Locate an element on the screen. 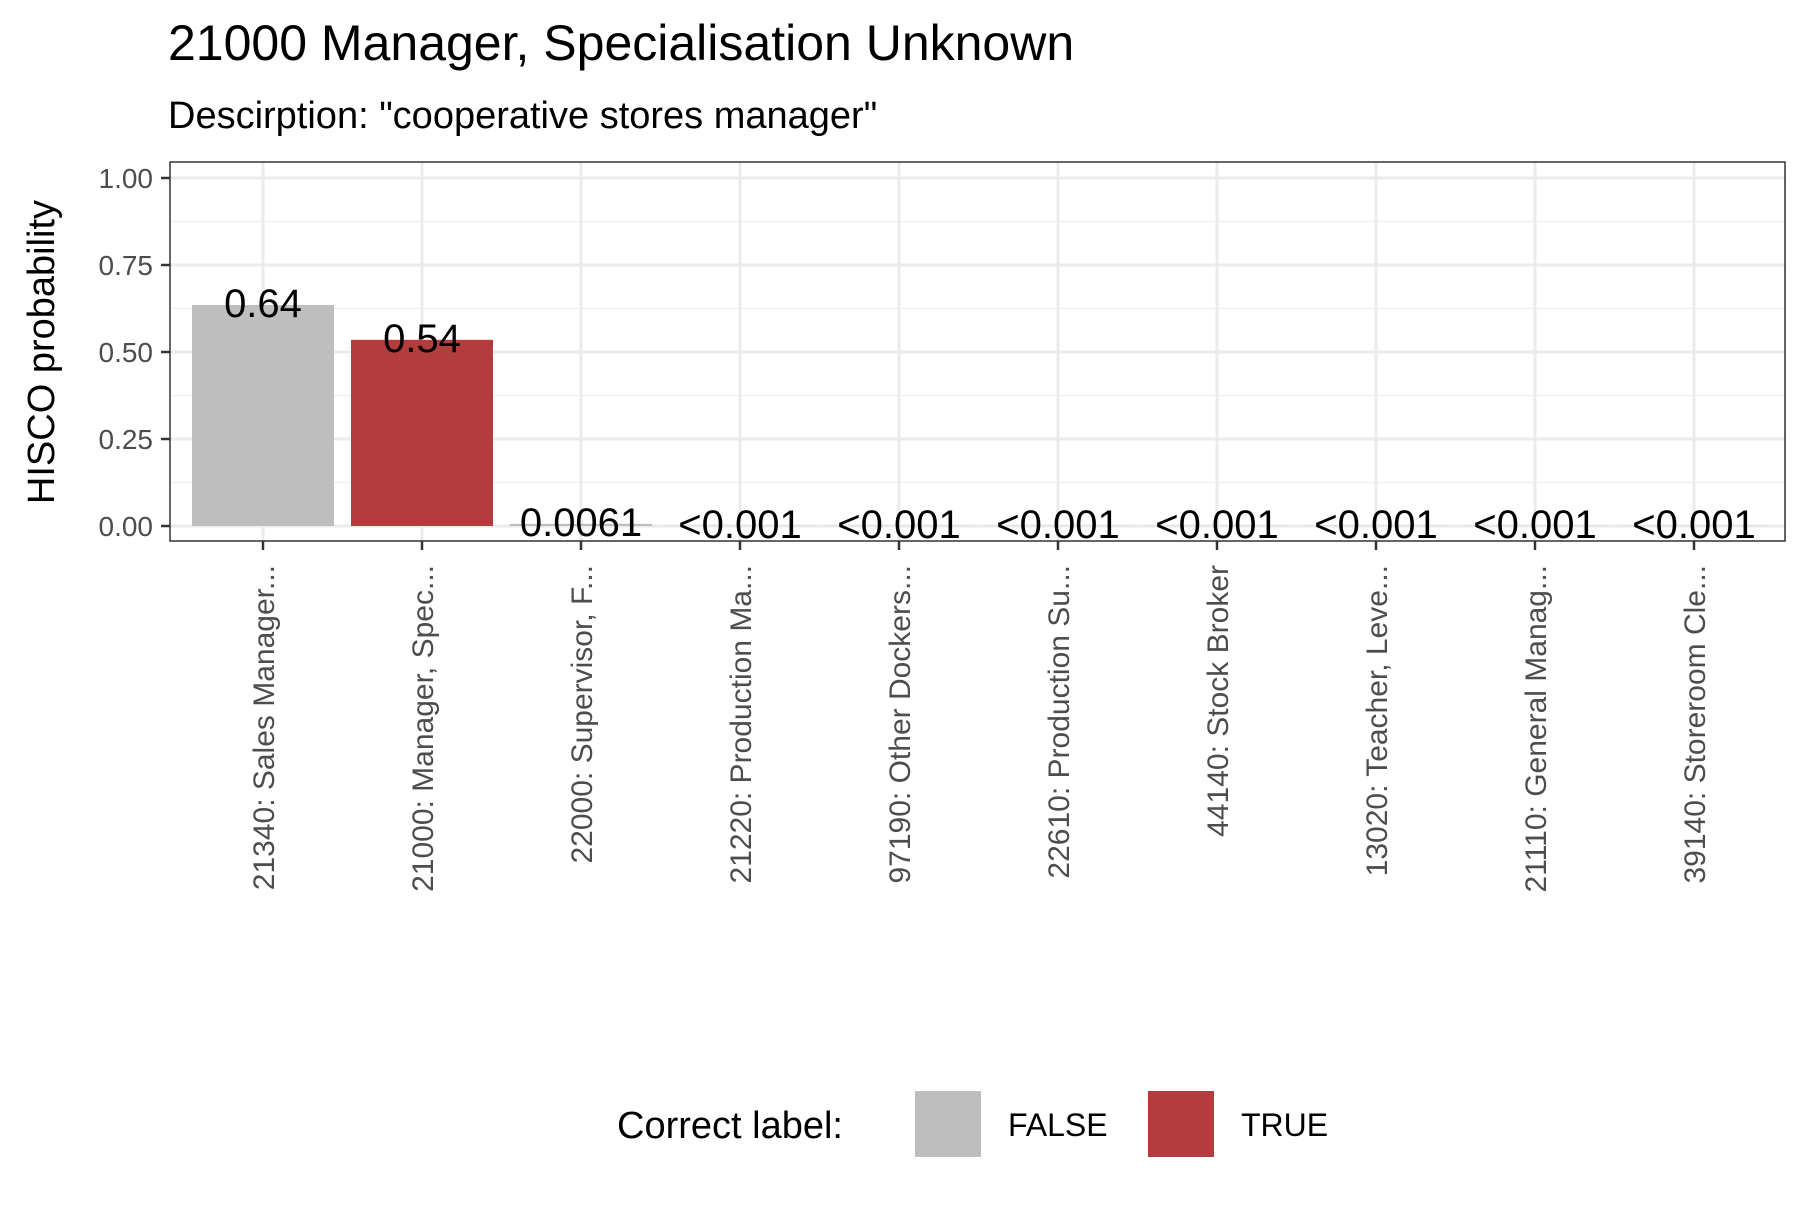 The image size is (1800, 1205). legend: Correct label: FALSE TRUE is located at coordinates (972, 1124).